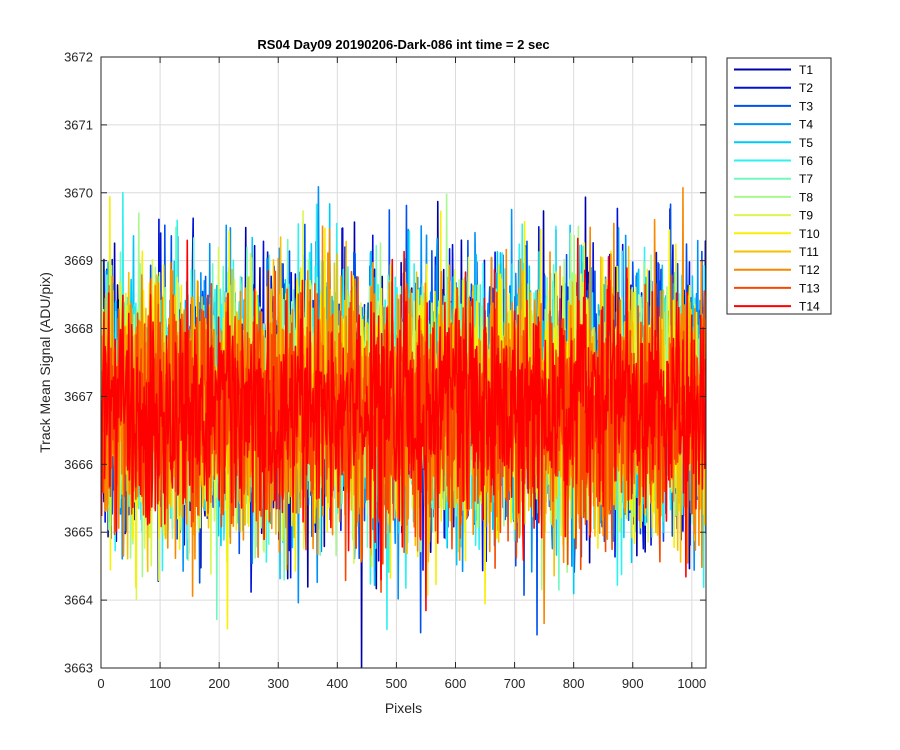 The height and width of the screenshot is (750, 900). I want to click on legend-label-t5: T5, so click(806, 143).